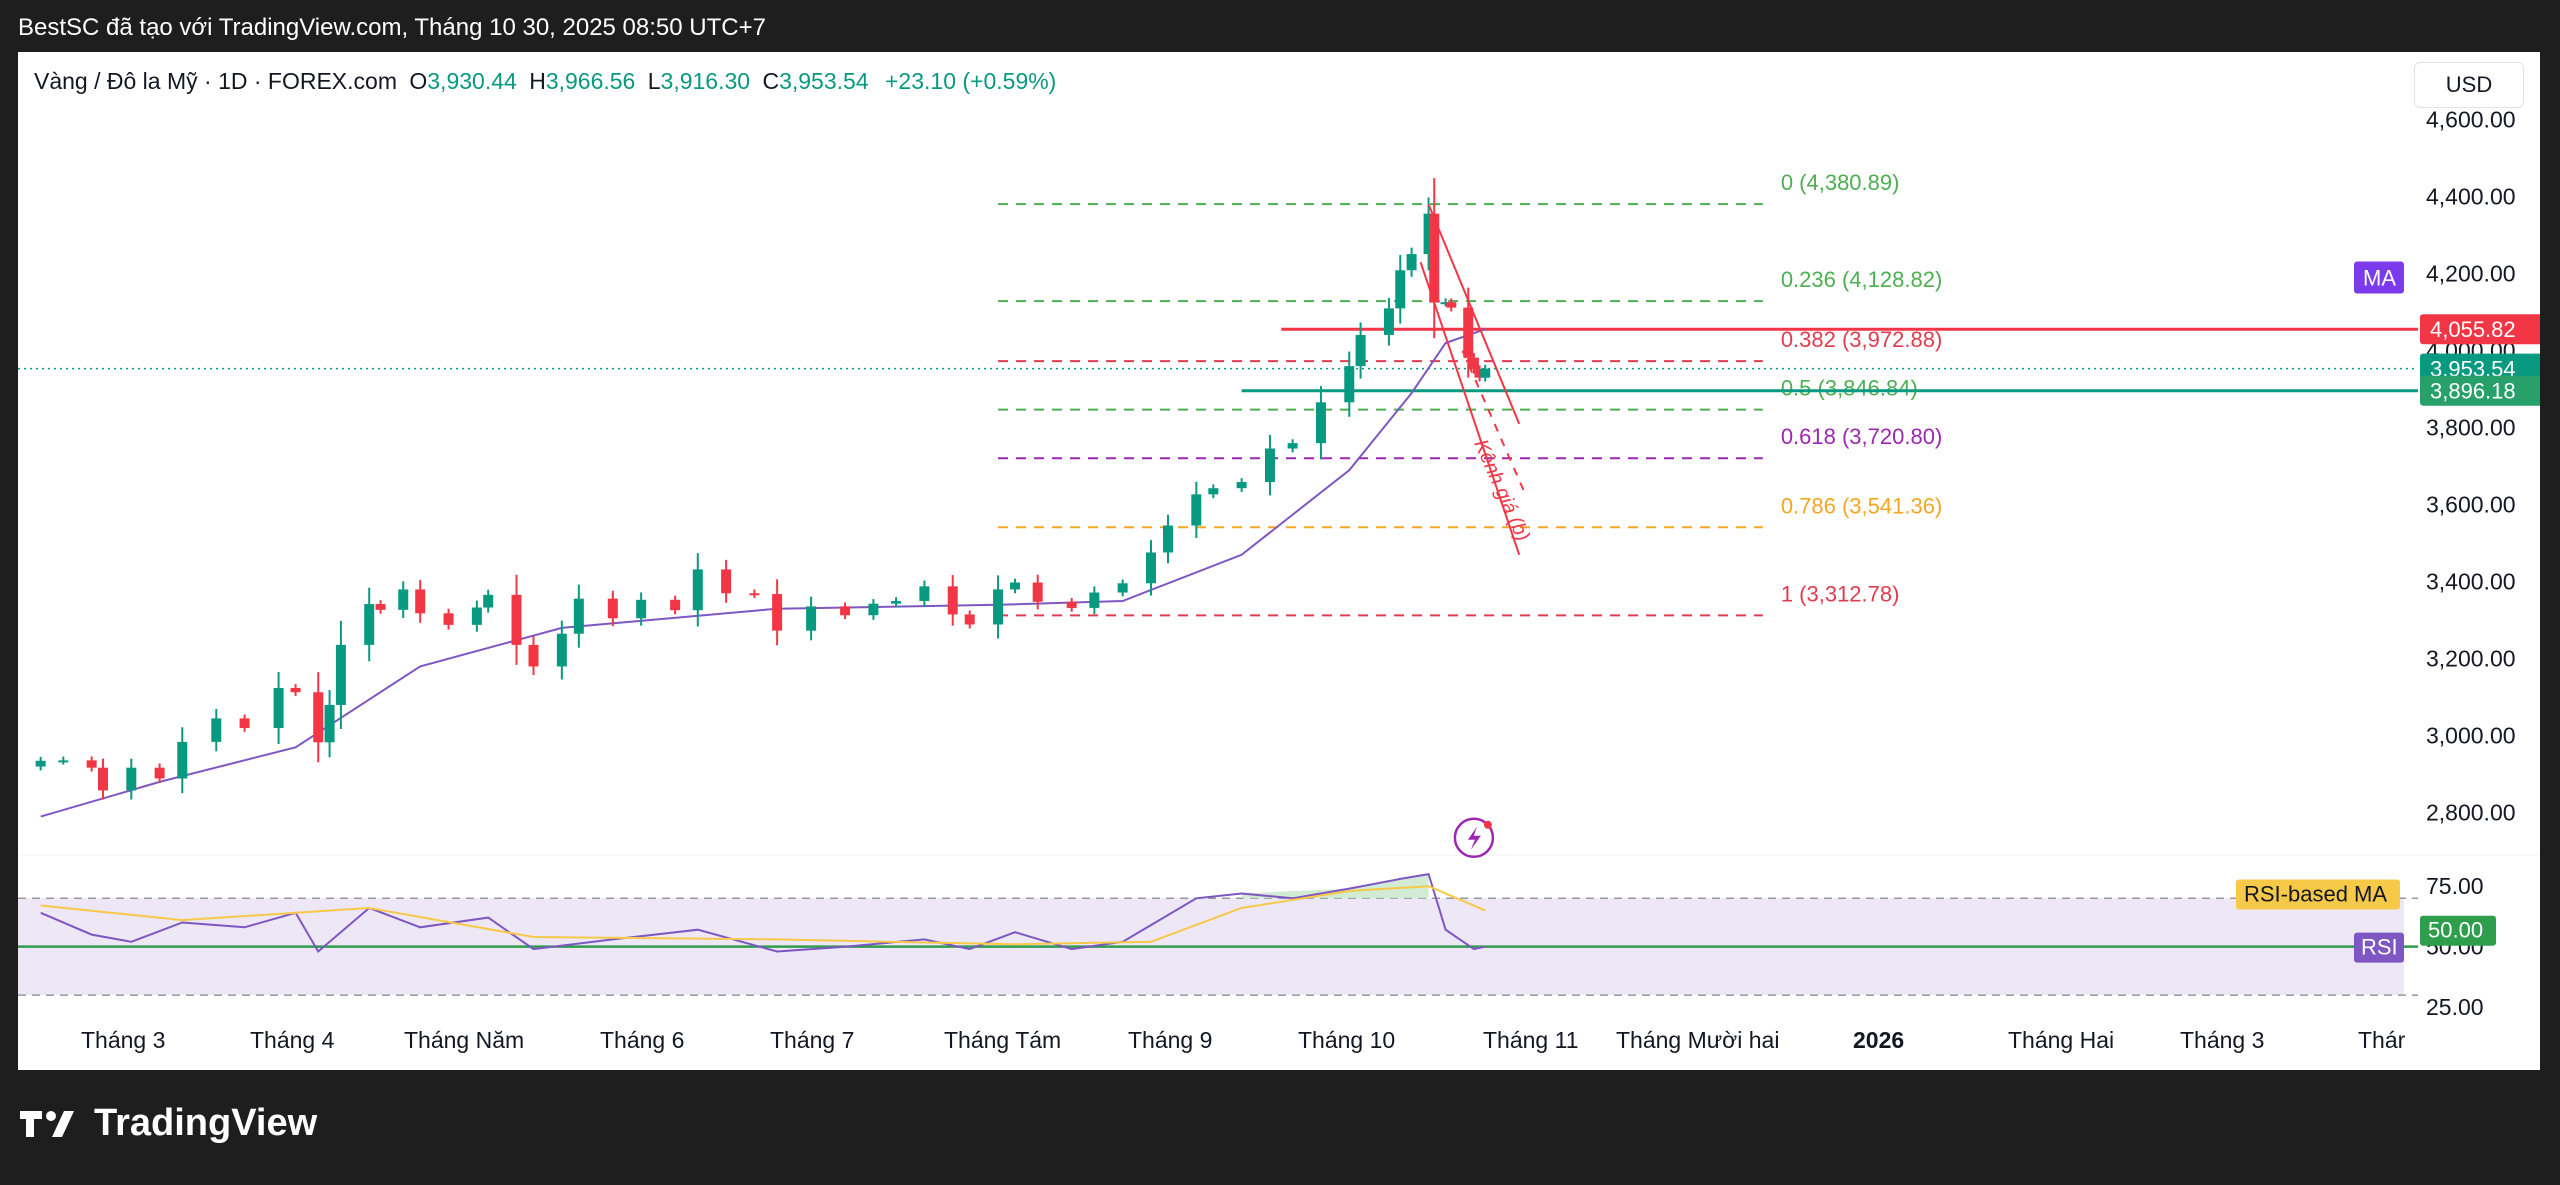 Image resolution: width=2560 pixels, height=1185 pixels. Describe the element at coordinates (2480, 329) in the screenshot. I see `resistance-price-tag: 4,055.82` at that location.